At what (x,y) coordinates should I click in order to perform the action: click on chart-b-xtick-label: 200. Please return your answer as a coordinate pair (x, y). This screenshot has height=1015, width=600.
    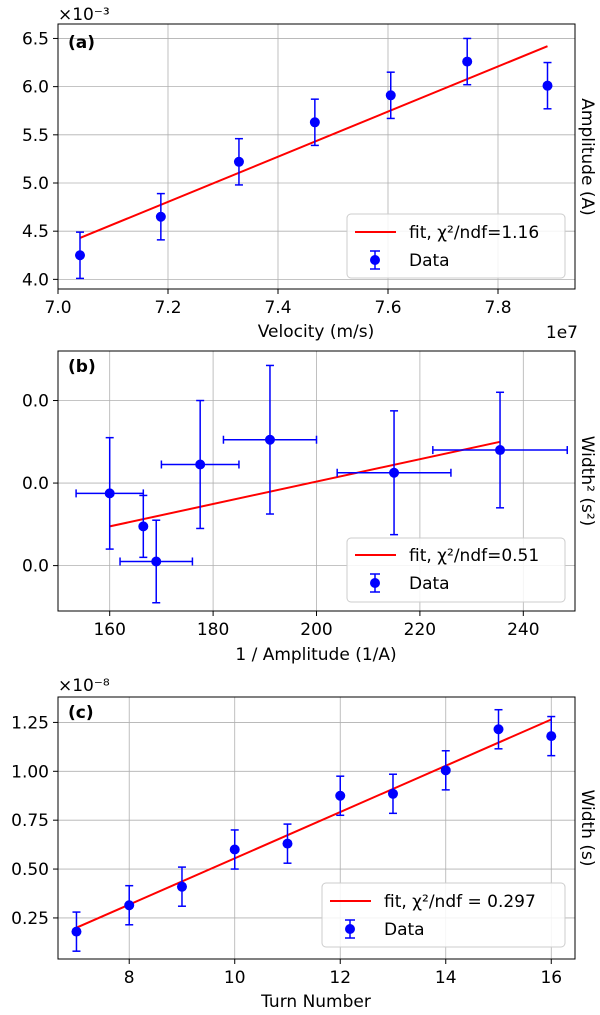
    Looking at the image, I should click on (316, 630).